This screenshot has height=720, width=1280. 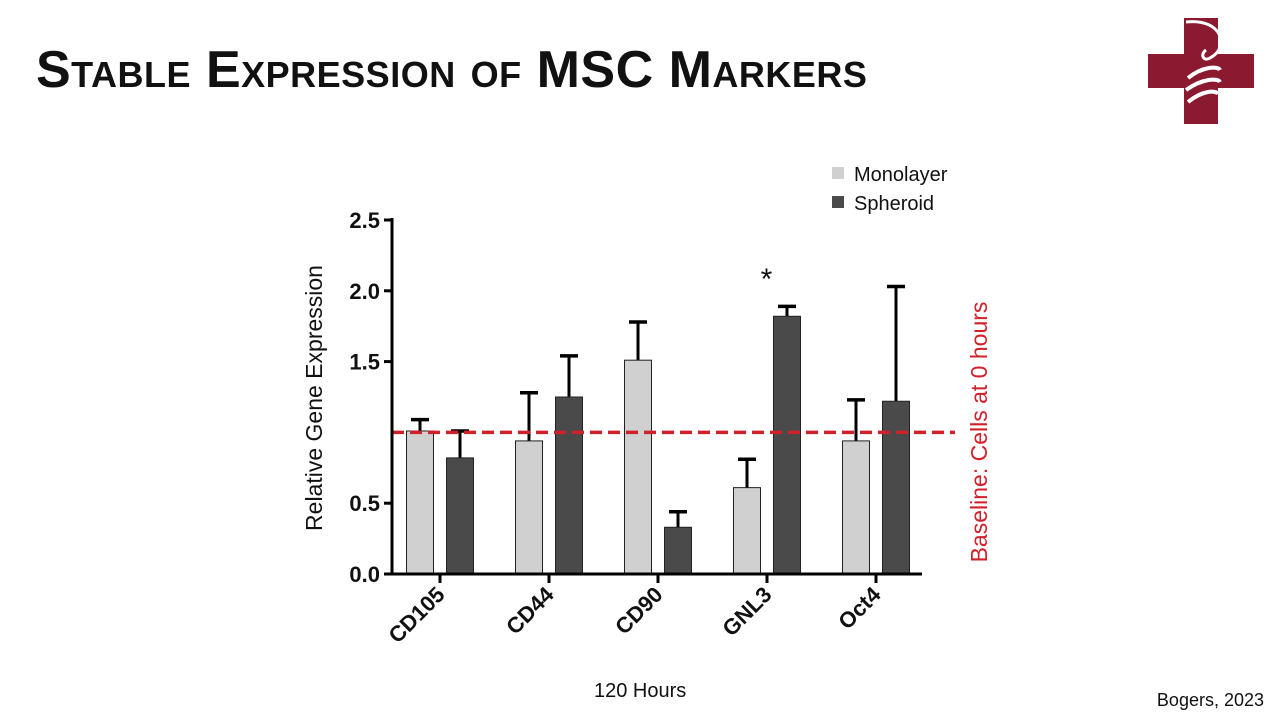 What do you see at coordinates (364, 362) in the screenshot?
I see `y-tick-label: 1.5` at bounding box center [364, 362].